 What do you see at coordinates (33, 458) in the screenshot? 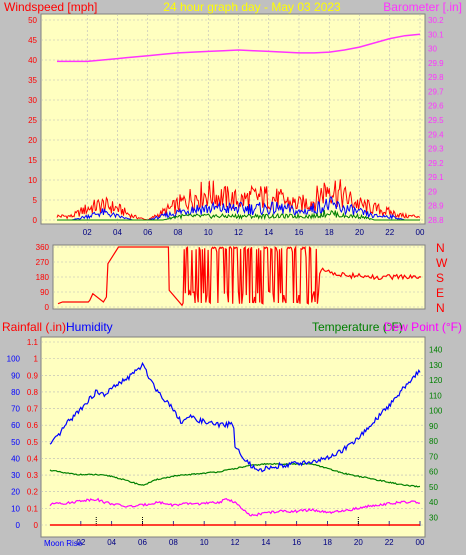
I see `rainfall-tick-label: 0.4` at bounding box center [33, 458].